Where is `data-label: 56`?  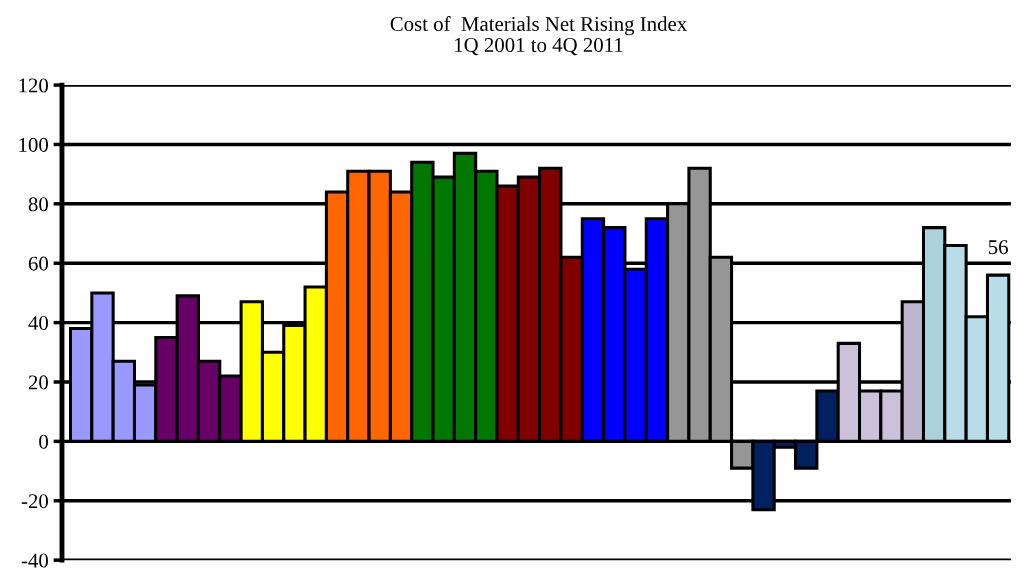 data-label: 56 is located at coordinates (998, 247).